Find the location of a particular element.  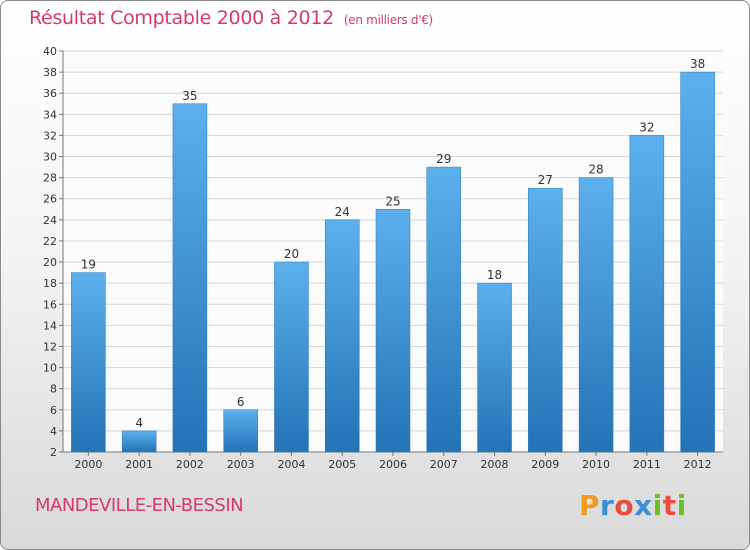

bar-value-label: 18 is located at coordinates (494, 275).